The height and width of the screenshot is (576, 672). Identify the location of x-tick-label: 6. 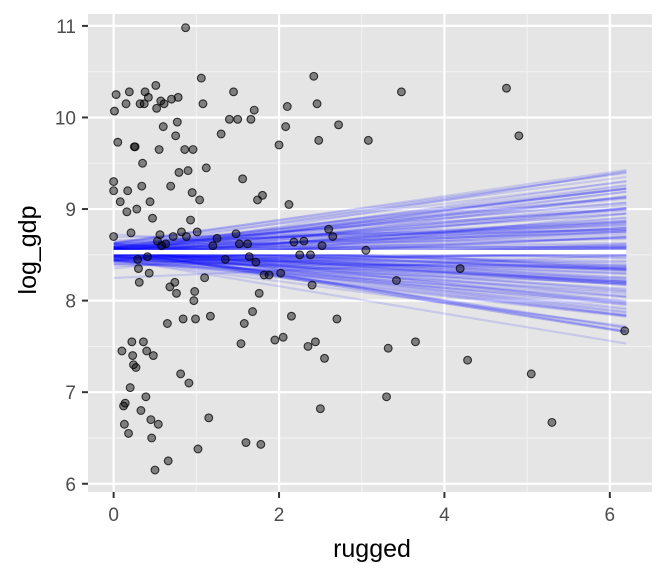
(610, 515).